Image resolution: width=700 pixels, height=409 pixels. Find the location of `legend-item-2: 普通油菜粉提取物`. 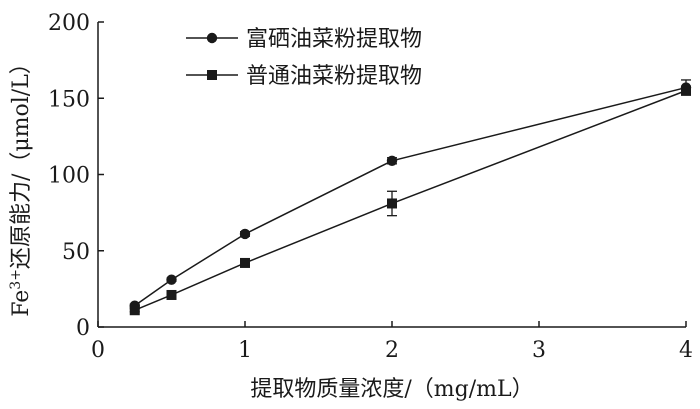

legend-item-2: 普通油菜粉提取物 is located at coordinates (304, 76).